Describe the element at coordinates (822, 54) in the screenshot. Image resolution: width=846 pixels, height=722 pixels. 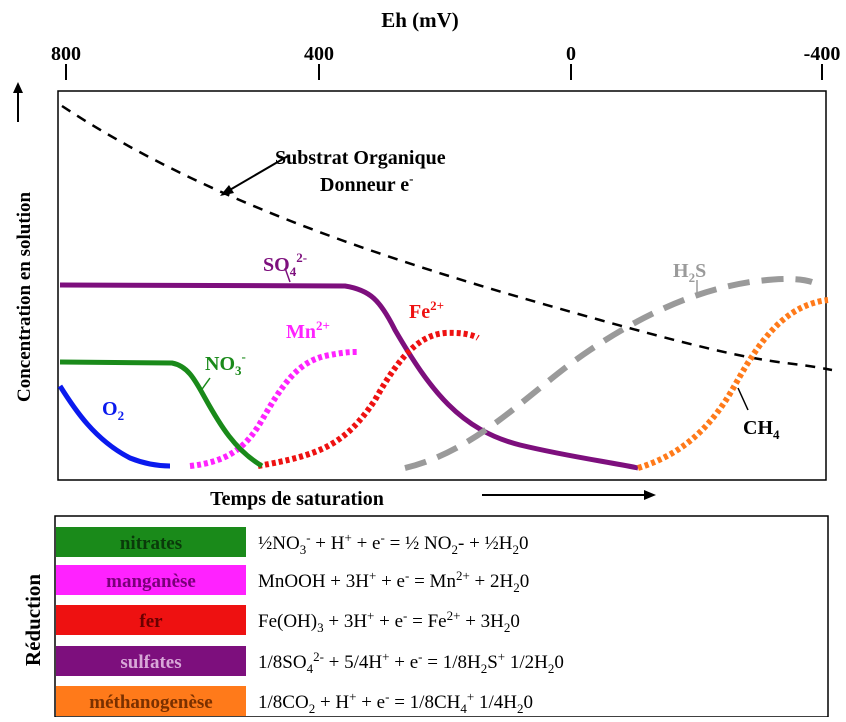
I see `eh-tick-label: -400` at that location.